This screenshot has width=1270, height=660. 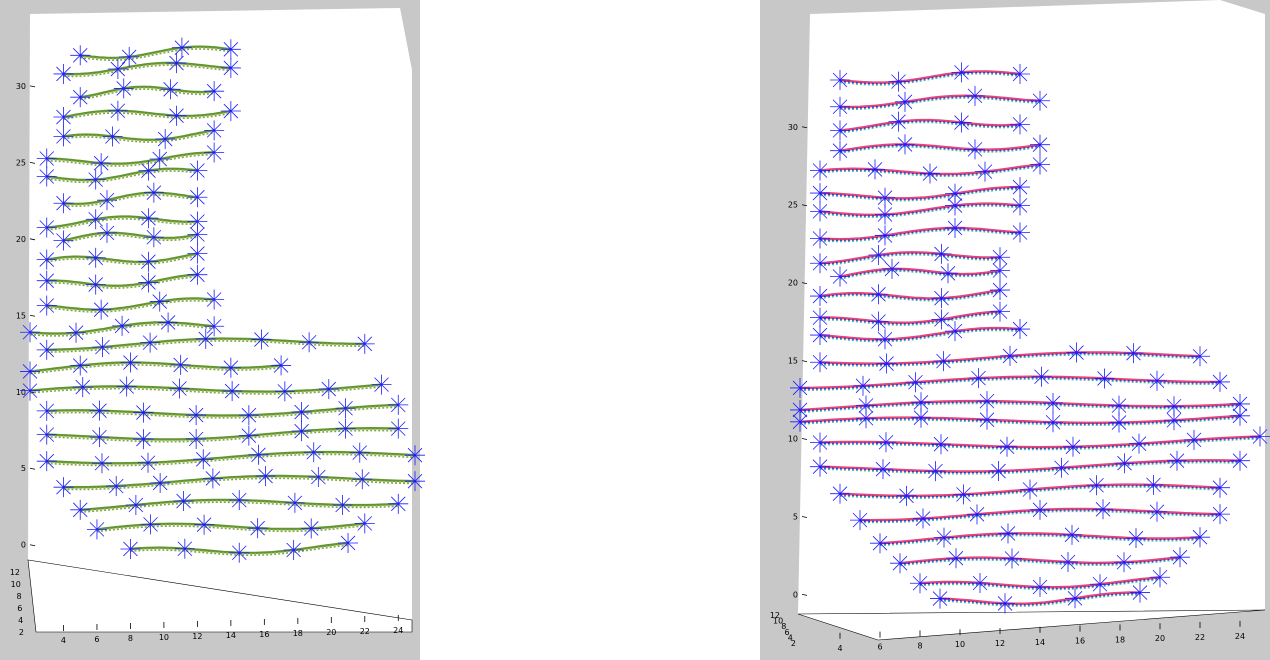 What do you see at coordinates (1120, 639) in the screenshot?
I see `x-tick-label: 18` at bounding box center [1120, 639].